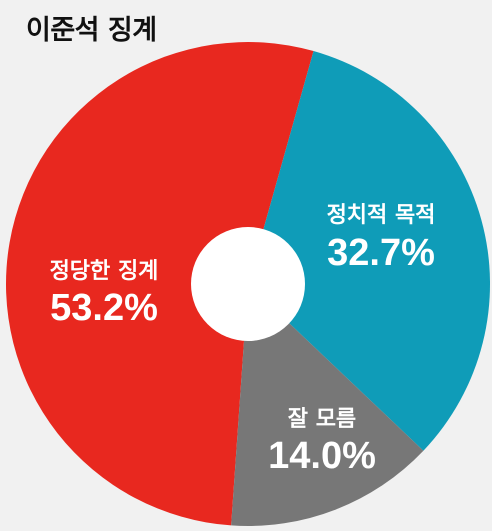 This screenshot has width=492, height=531. Describe the element at coordinates (322, 456) in the screenshot. I see `slice-value: 14.0%` at that location.